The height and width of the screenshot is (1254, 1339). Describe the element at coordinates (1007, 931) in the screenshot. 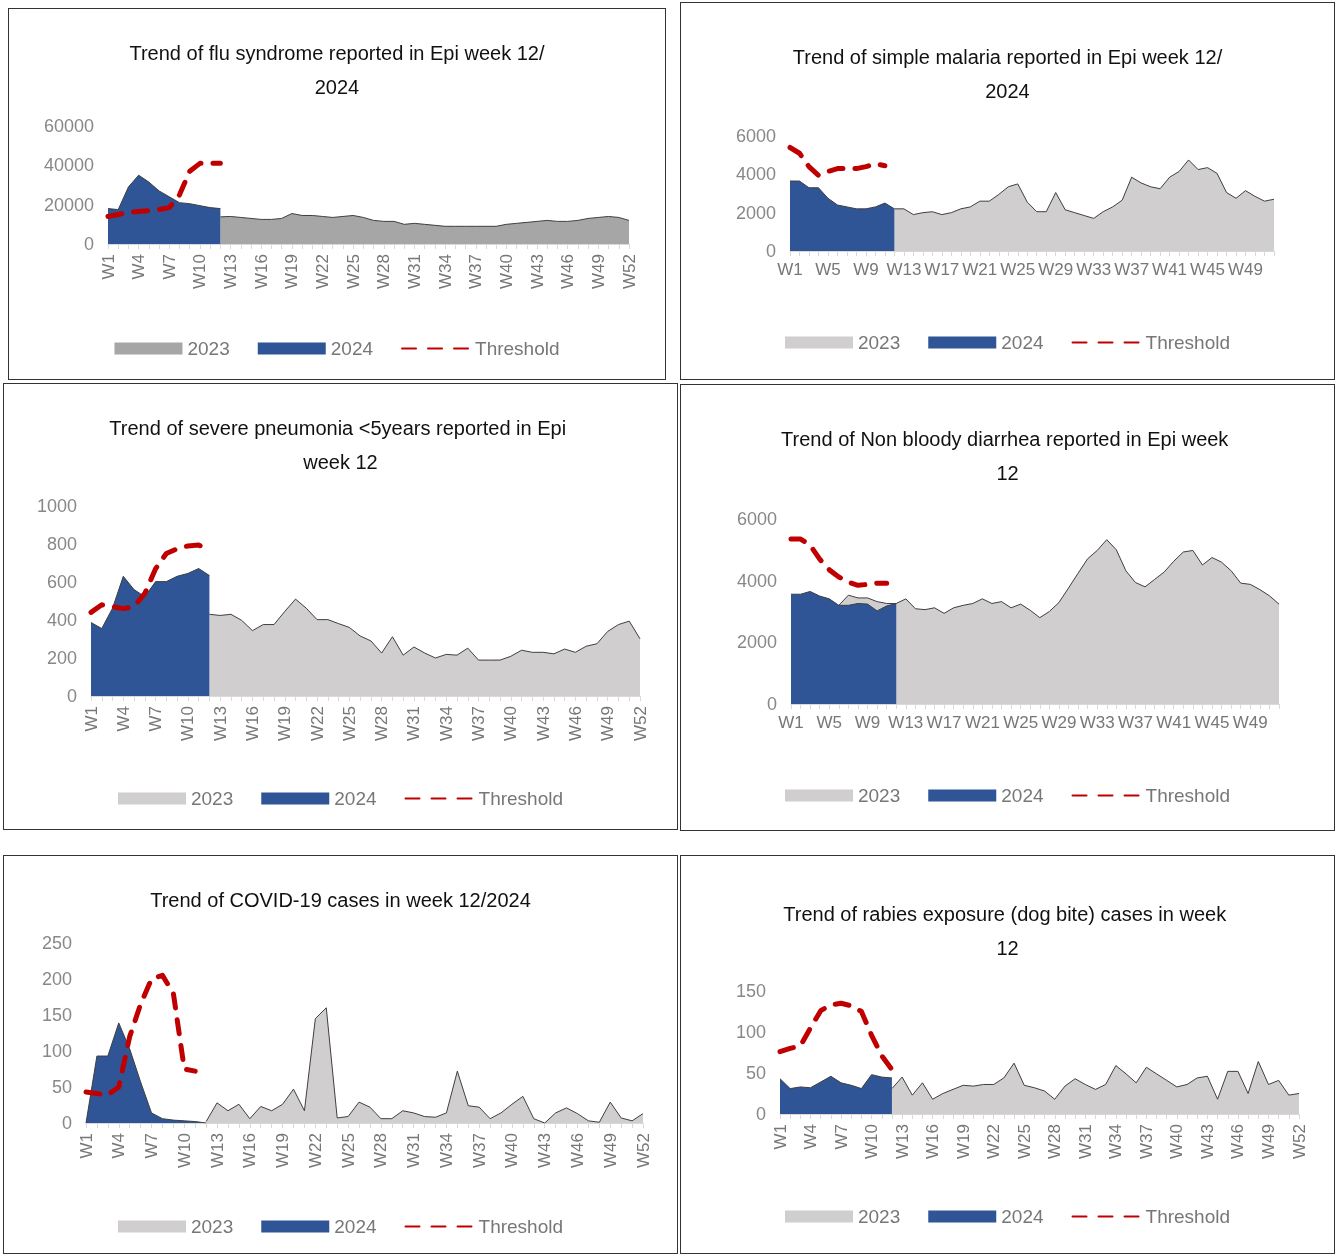

I see `chart-title: Trend of rabies exposure (dog bite) cases in week 12` at that location.